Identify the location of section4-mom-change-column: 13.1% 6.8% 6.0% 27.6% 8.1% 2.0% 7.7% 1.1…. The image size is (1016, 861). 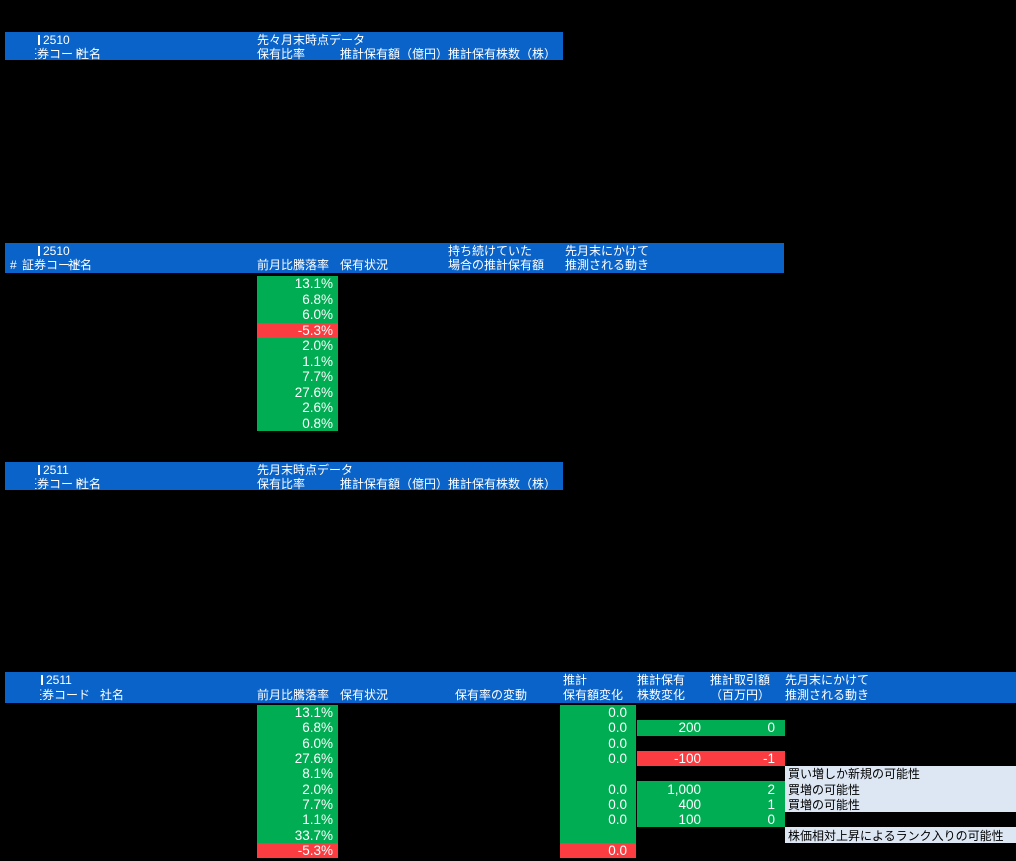
(297, 781).